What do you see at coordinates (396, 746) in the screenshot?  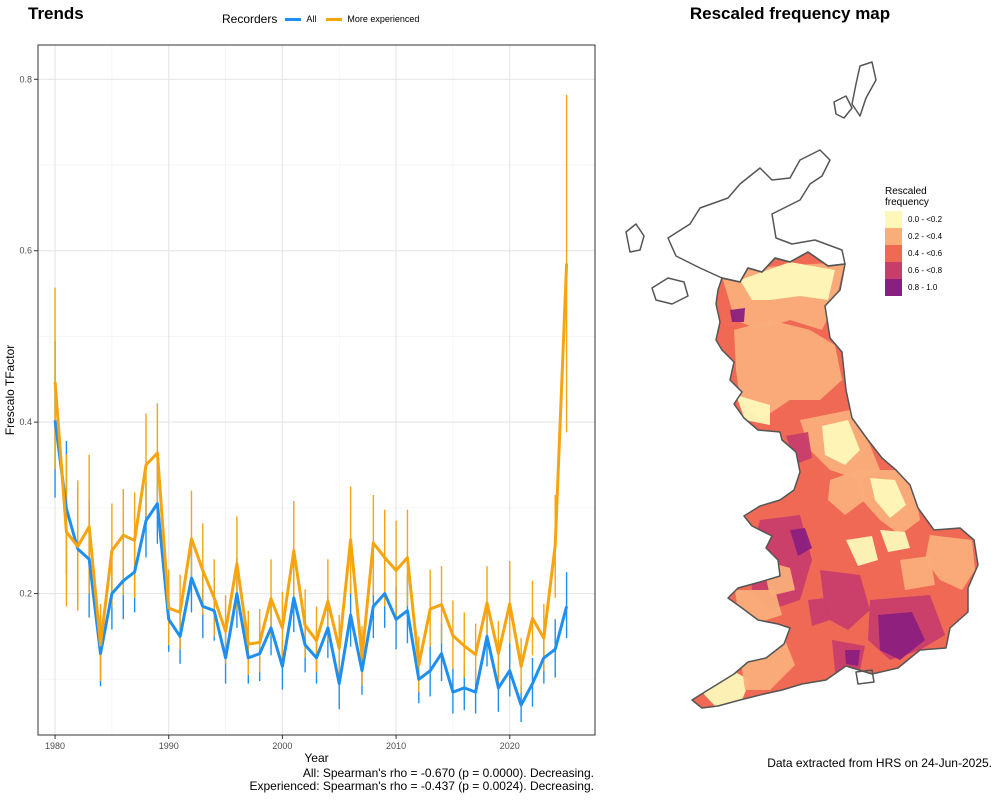 I see `x-tick-label: 2010` at bounding box center [396, 746].